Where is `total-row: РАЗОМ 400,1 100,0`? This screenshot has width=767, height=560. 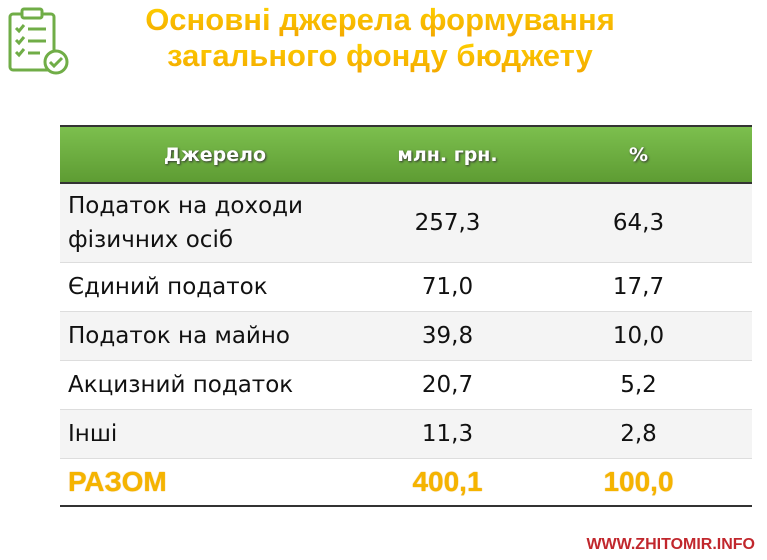
total-row: РАЗОМ 400,1 100,0 is located at coordinates (406, 482).